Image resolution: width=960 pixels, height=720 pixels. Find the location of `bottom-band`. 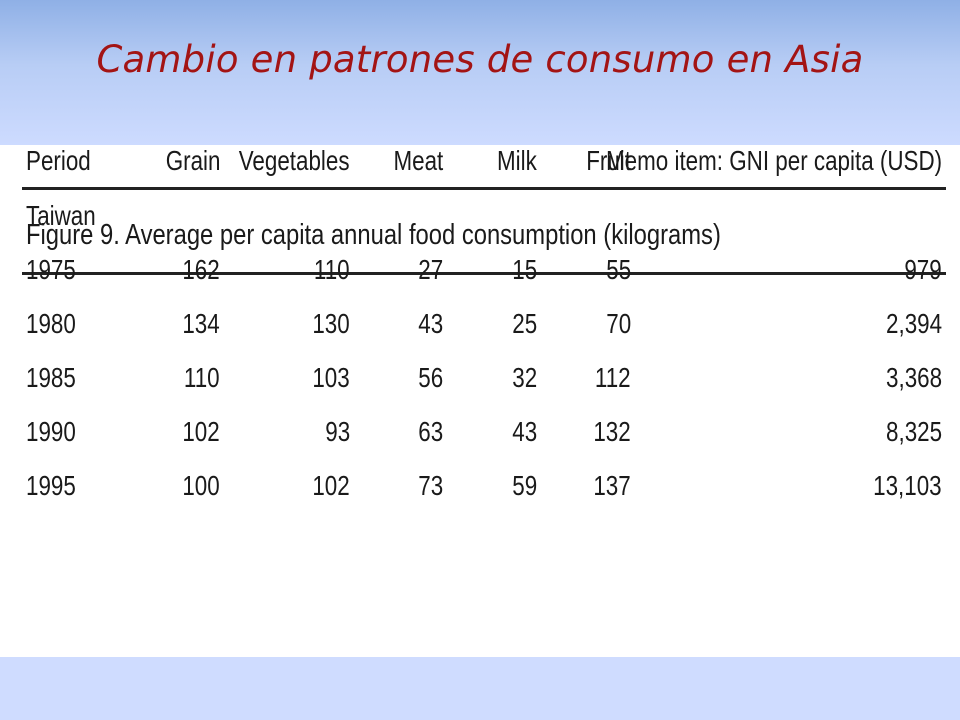

bottom-band is located at coordinates (480, 688).